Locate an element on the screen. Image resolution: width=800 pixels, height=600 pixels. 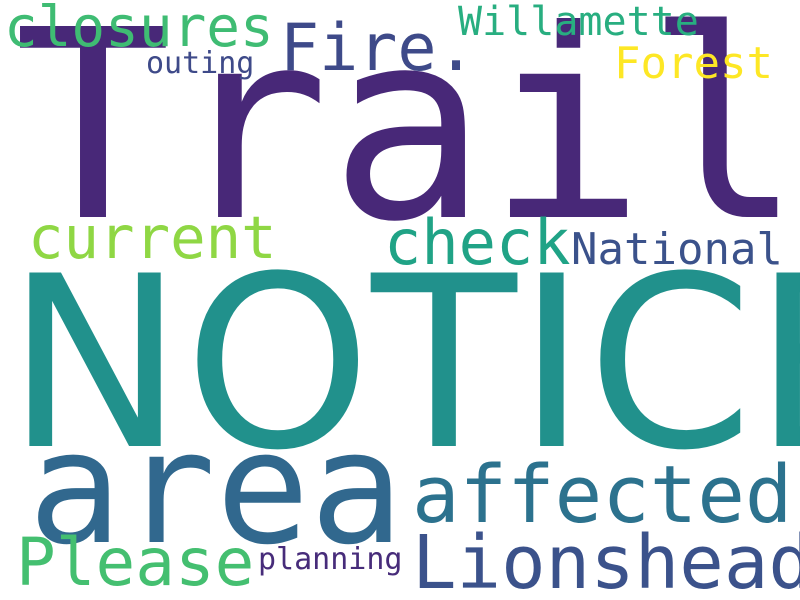
word-please: Please is located at coordinates (135, 562).